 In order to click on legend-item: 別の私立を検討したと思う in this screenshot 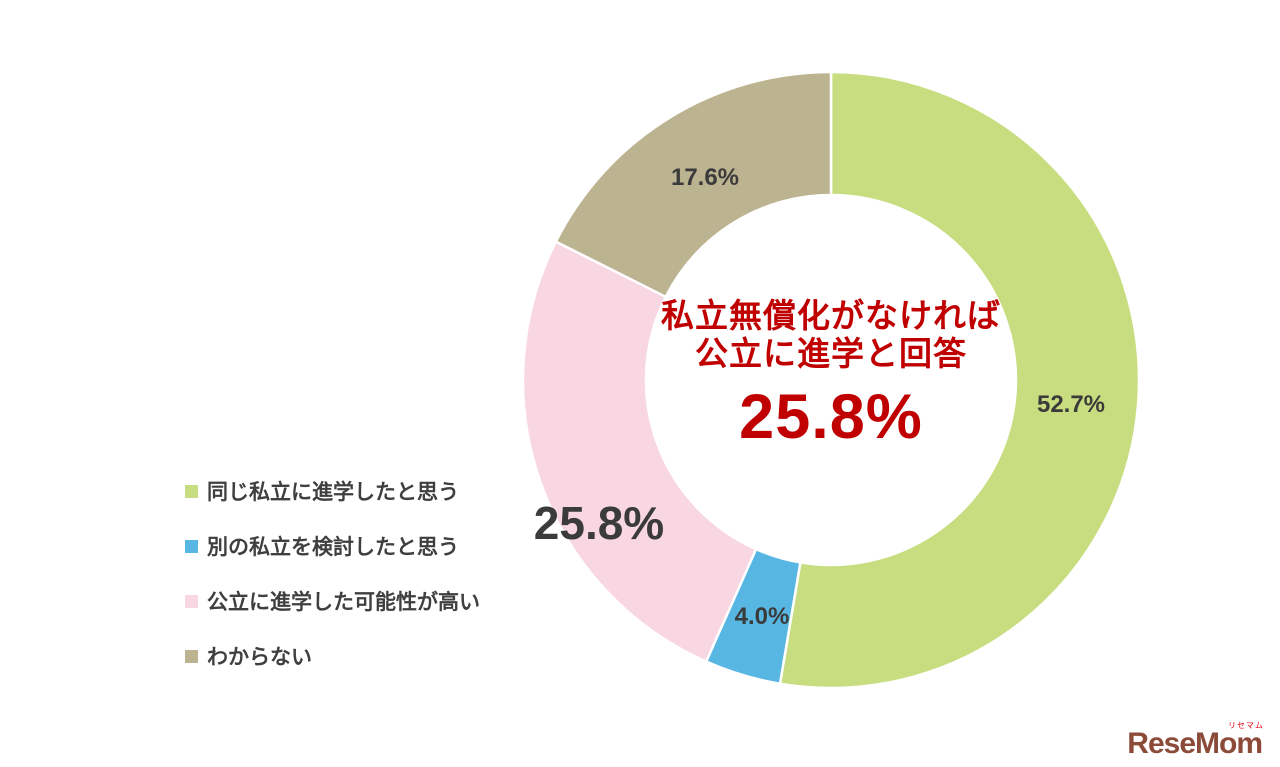, I will do `click(332, 546)`.